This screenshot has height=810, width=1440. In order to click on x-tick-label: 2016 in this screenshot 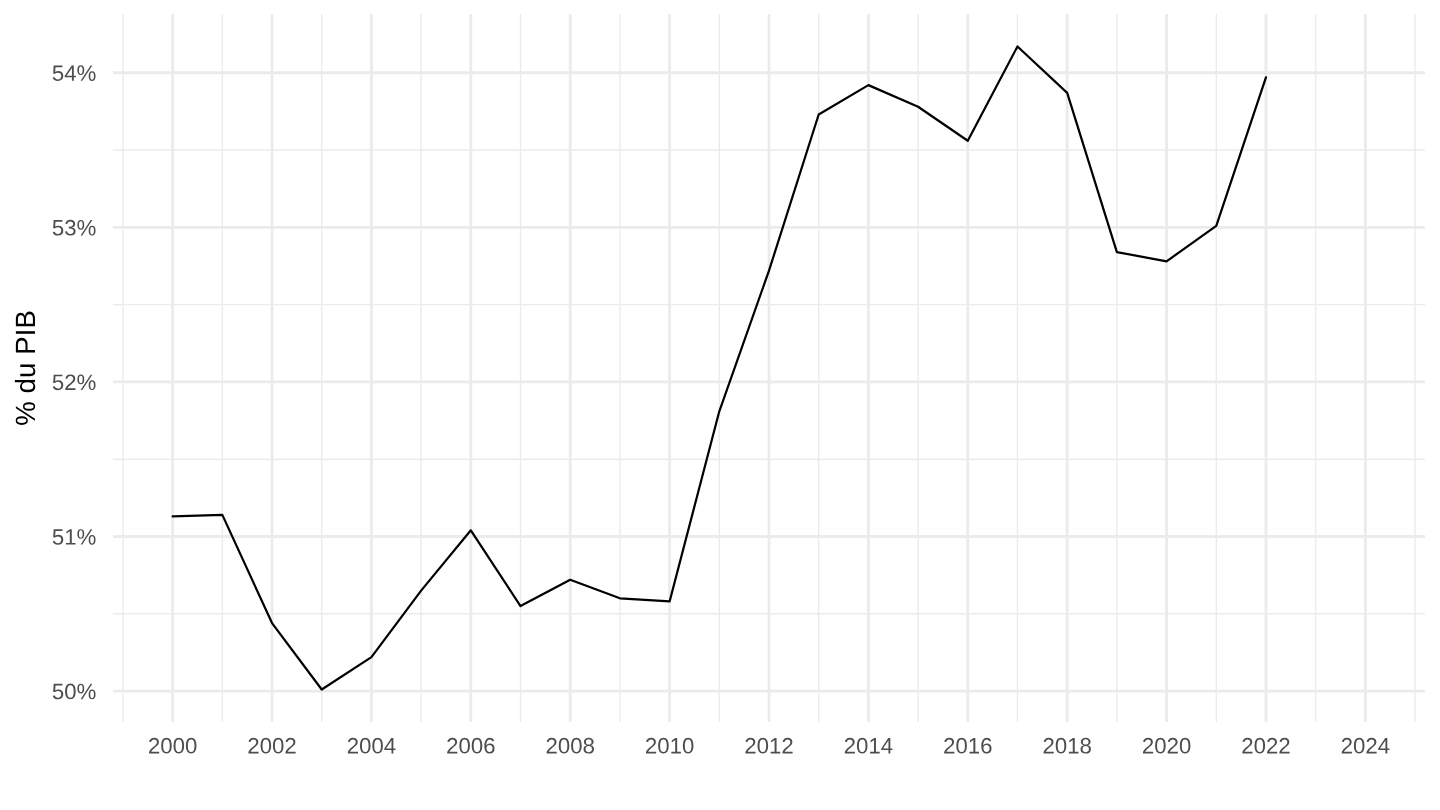, I will do `click(968, 745)`.